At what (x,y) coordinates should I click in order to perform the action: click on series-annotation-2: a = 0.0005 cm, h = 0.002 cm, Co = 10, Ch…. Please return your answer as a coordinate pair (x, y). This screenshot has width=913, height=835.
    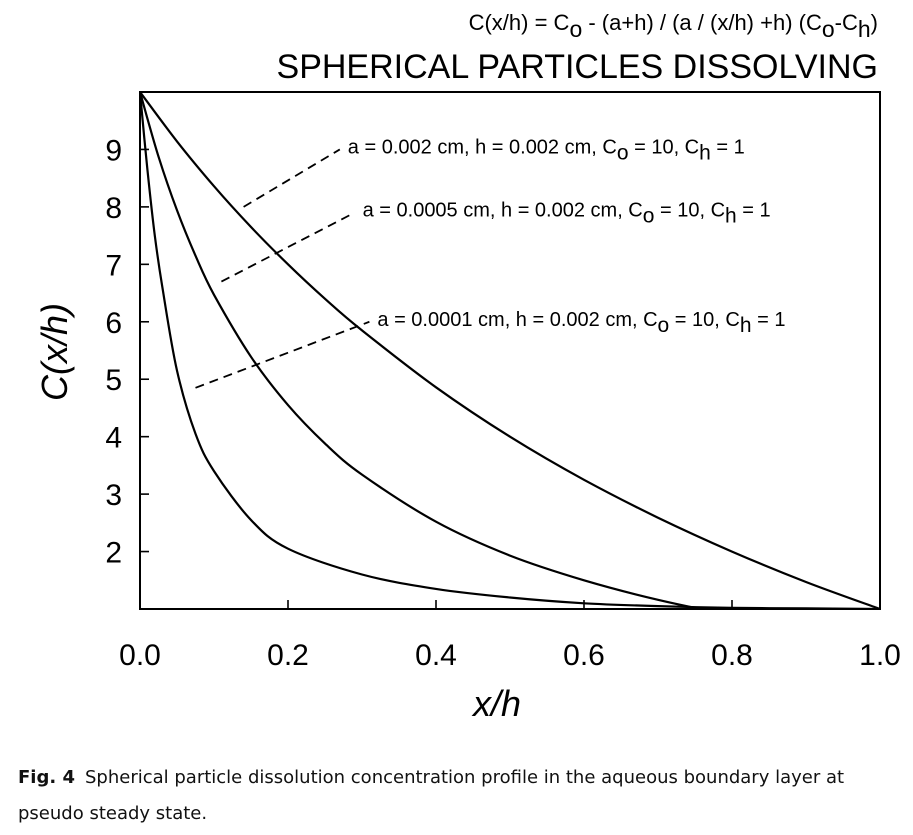
    Looking at the image, I should click on (567, 214).